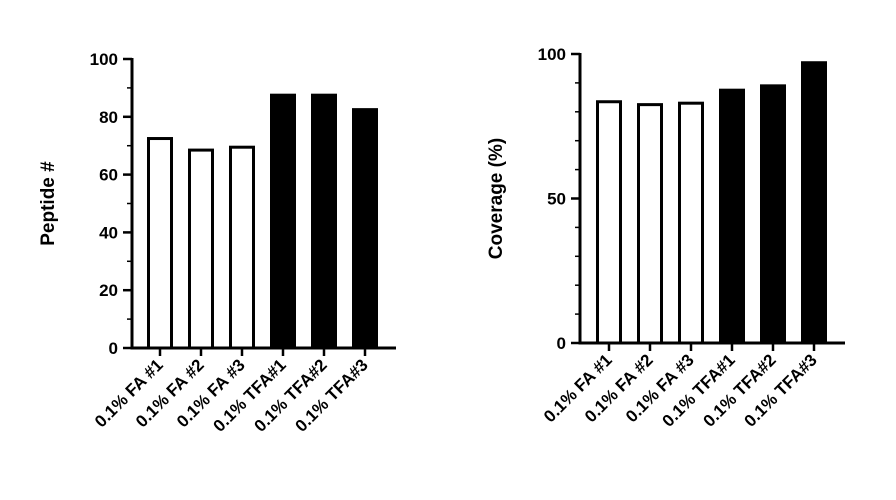  I want to click on y-tick-label: 80, so click(108, 117).